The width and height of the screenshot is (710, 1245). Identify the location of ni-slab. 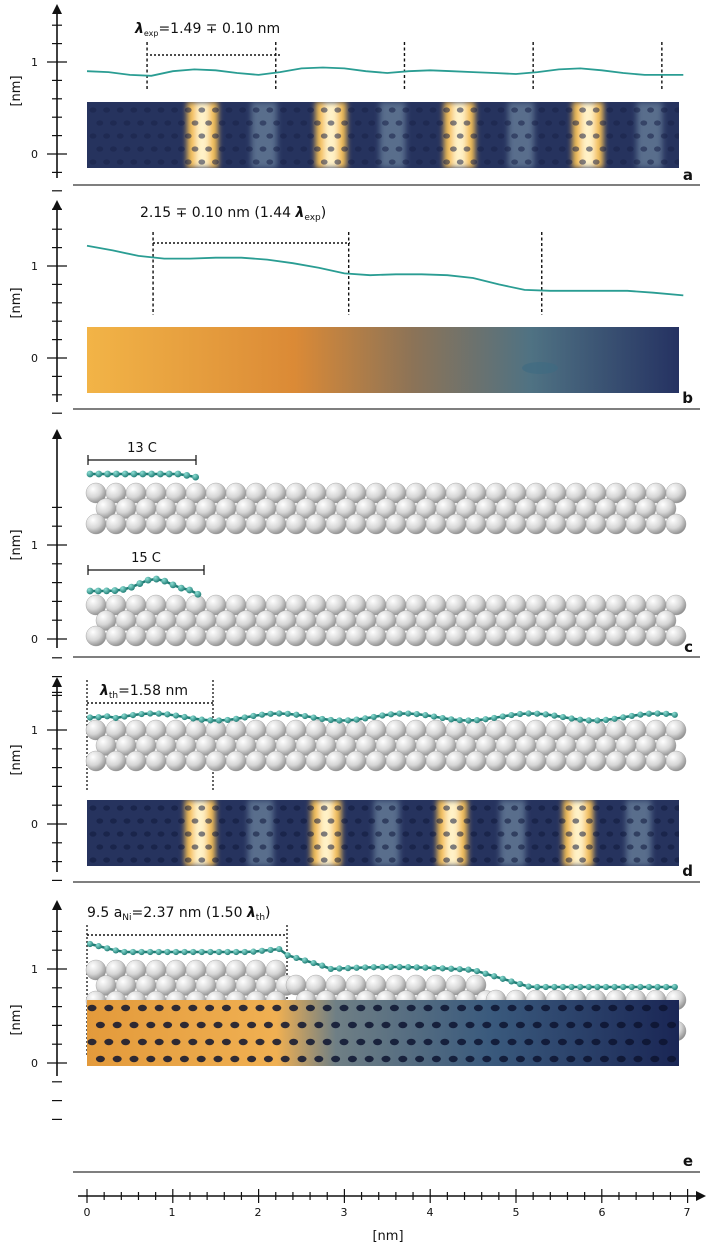
(386, 745).